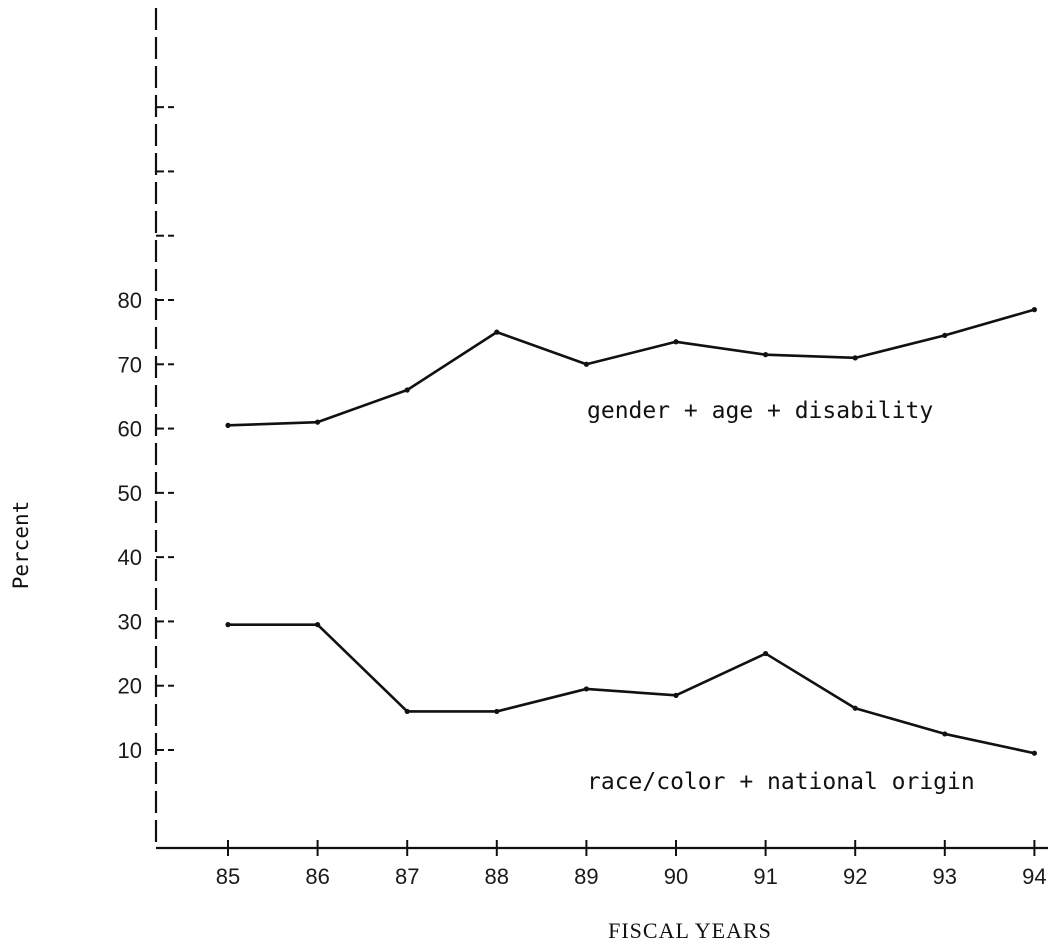 Image resolution: width=1052 pixels, height=946 pixels. What do you see at coordinates (497, 876) in the screenshot?
I see `x-tick-label: 88` at bounding box center [497, 876].